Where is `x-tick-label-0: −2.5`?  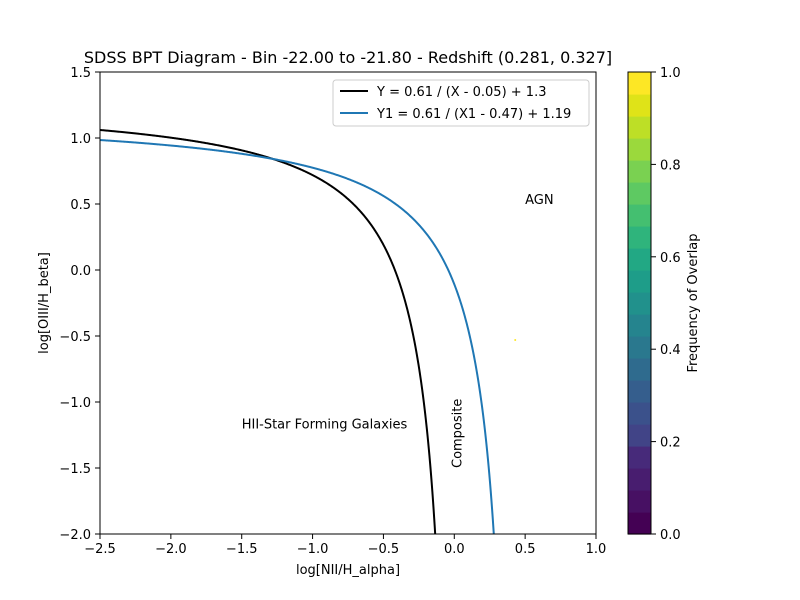 x-tick-label-0: −2.5 is located at coordinates (100, 549).